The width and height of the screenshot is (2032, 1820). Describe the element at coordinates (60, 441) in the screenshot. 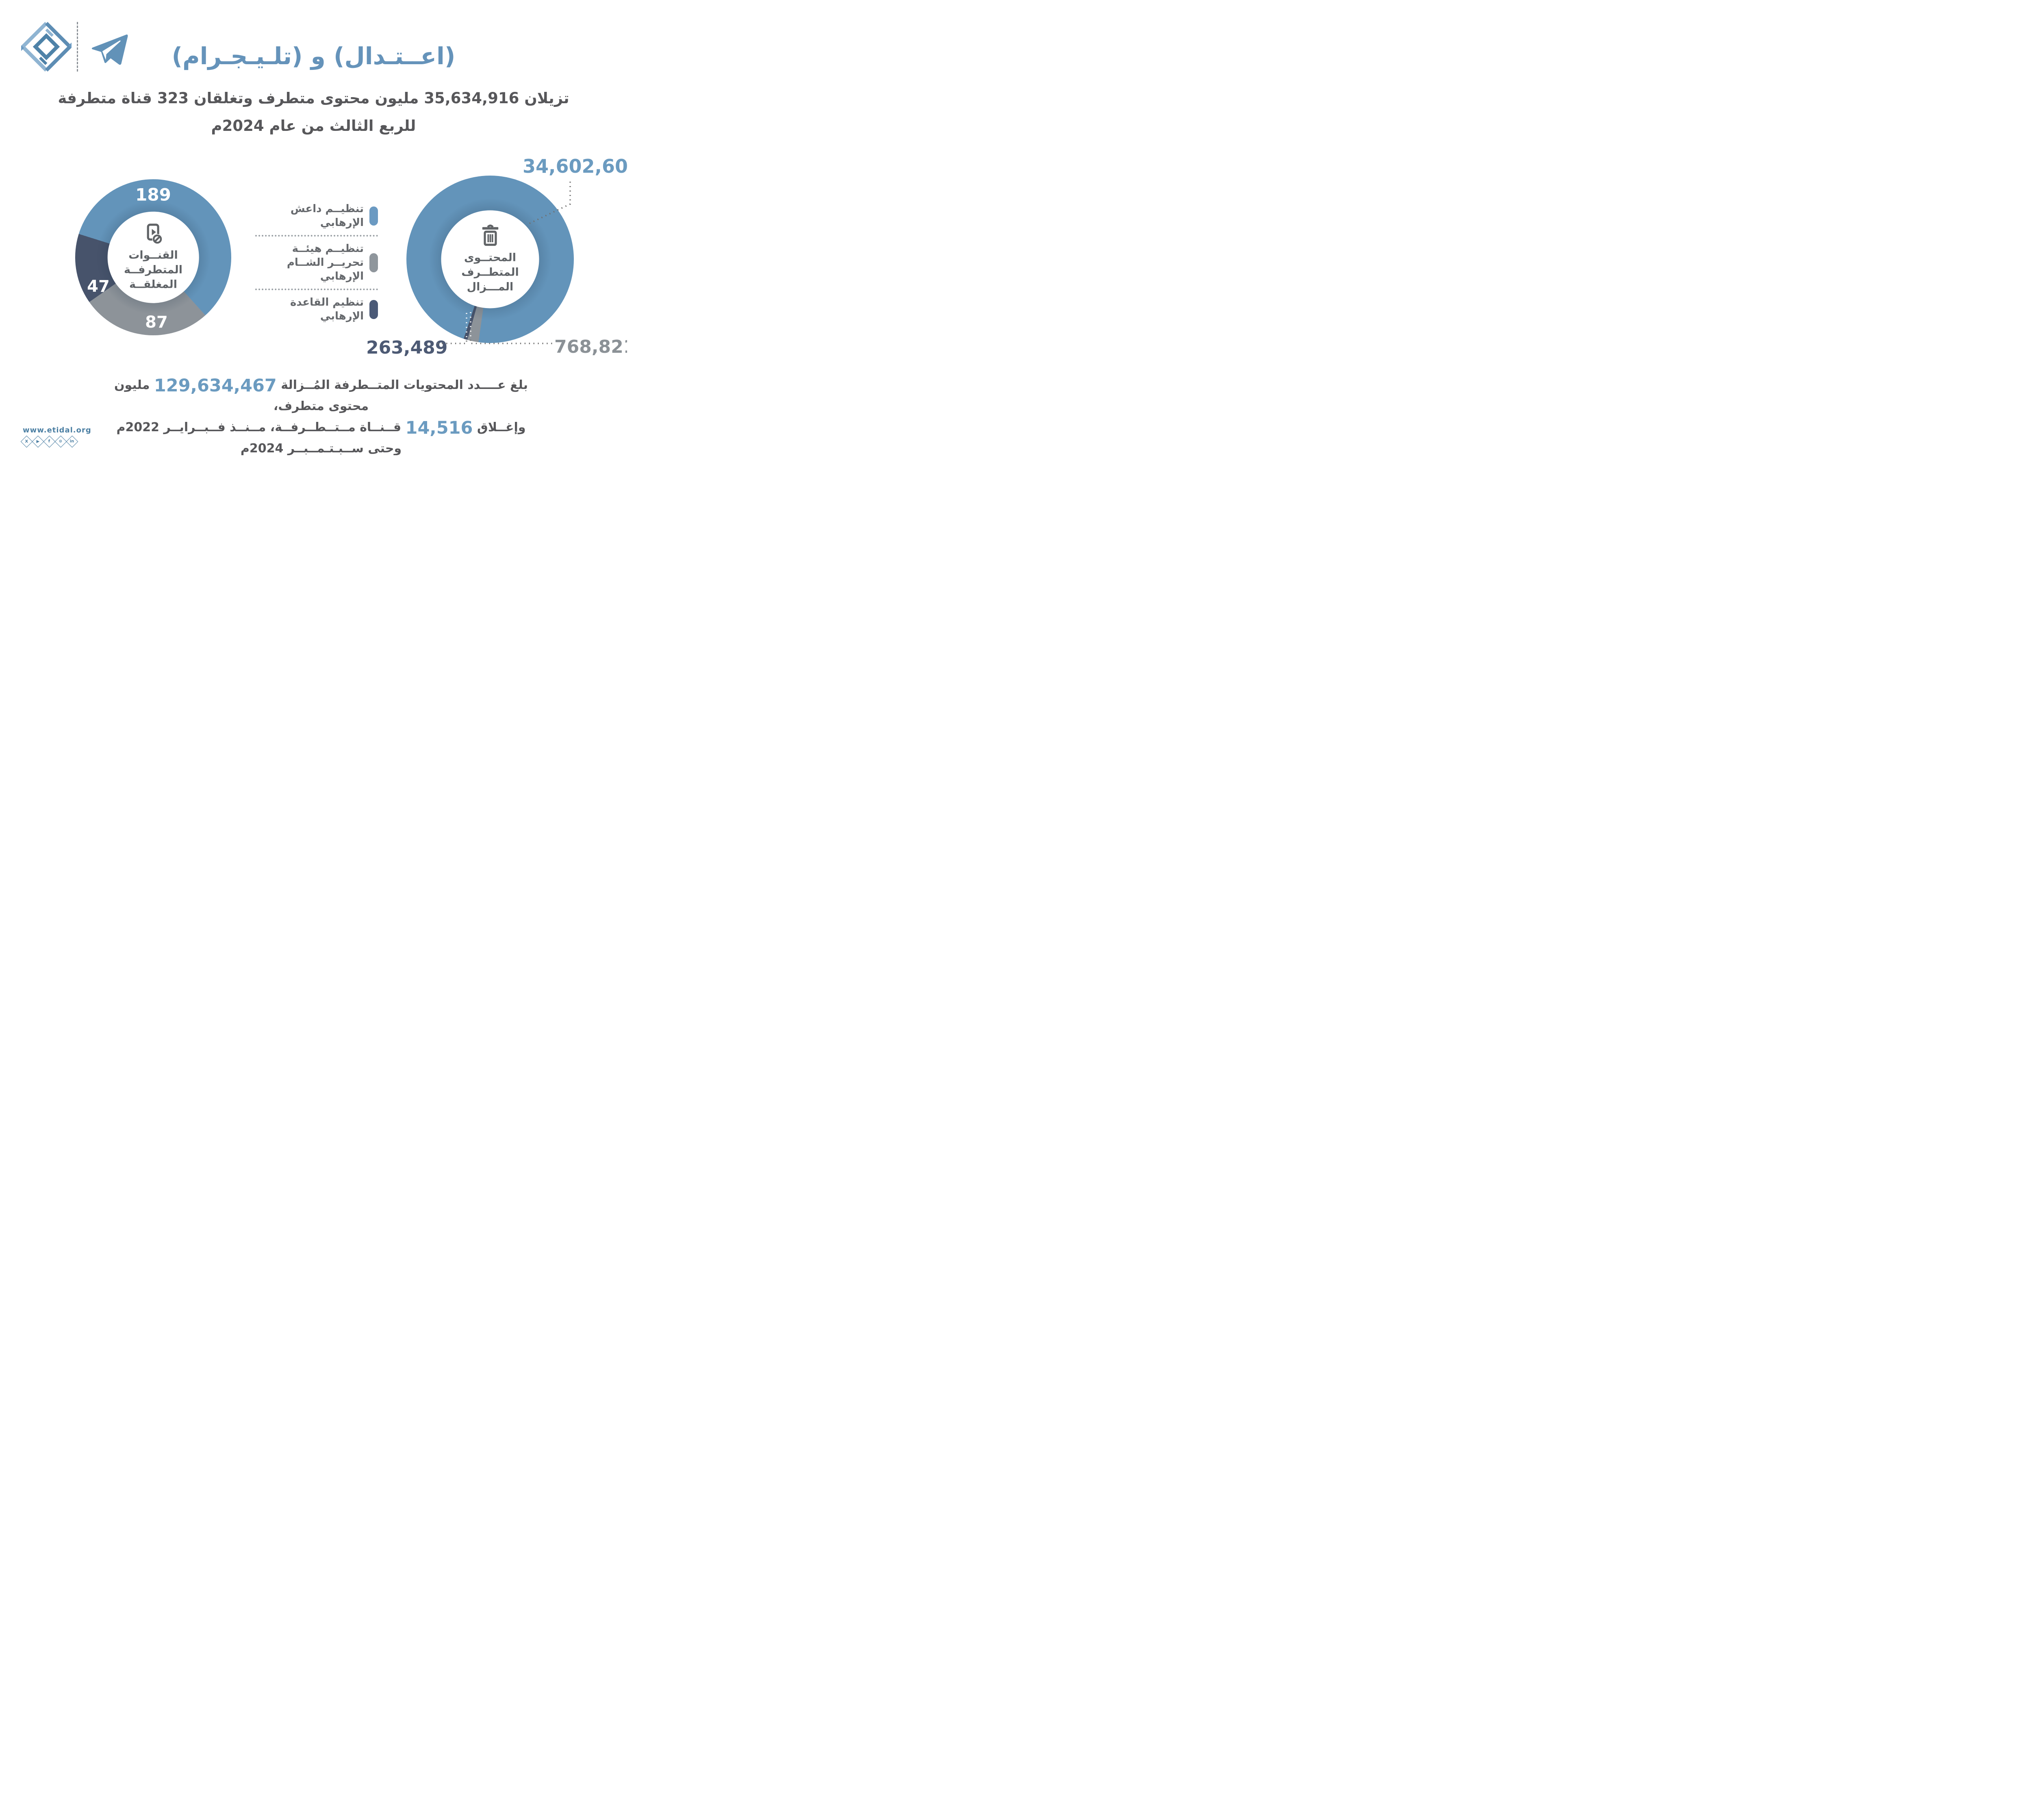

I see `instagram-icon: ⊙` at that location.